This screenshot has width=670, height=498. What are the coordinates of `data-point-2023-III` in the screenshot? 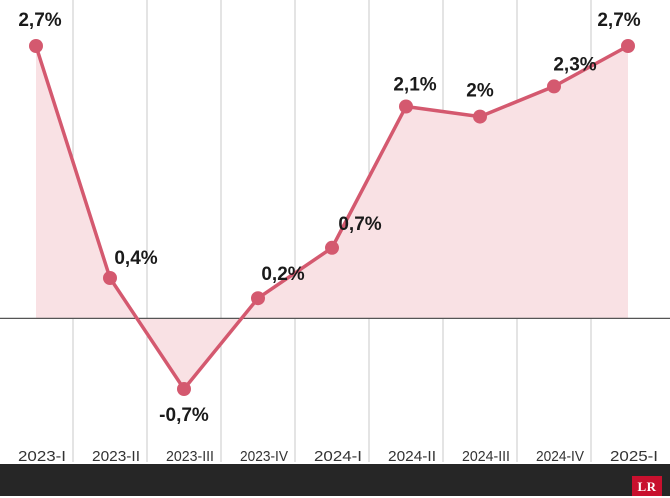 It's located at (184, 389).